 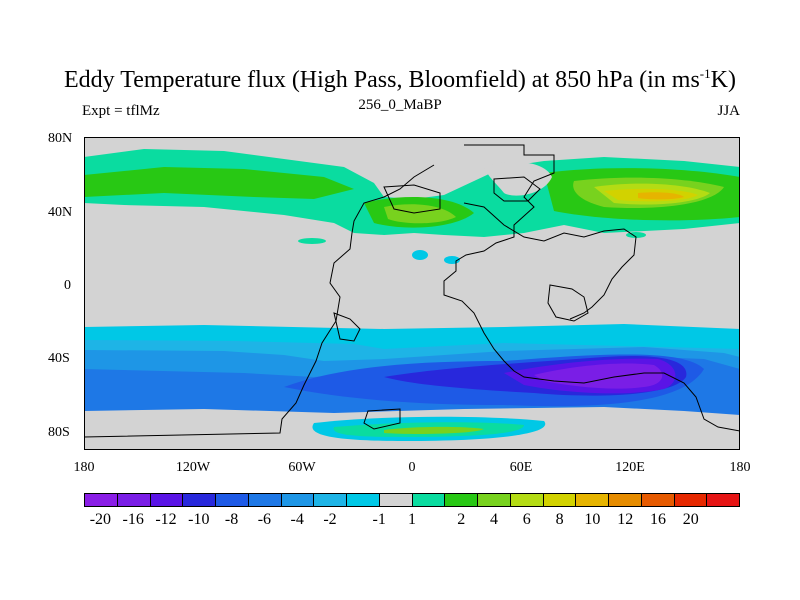 I want to click on colorbar-label: -16, so click(x=133, y=519).